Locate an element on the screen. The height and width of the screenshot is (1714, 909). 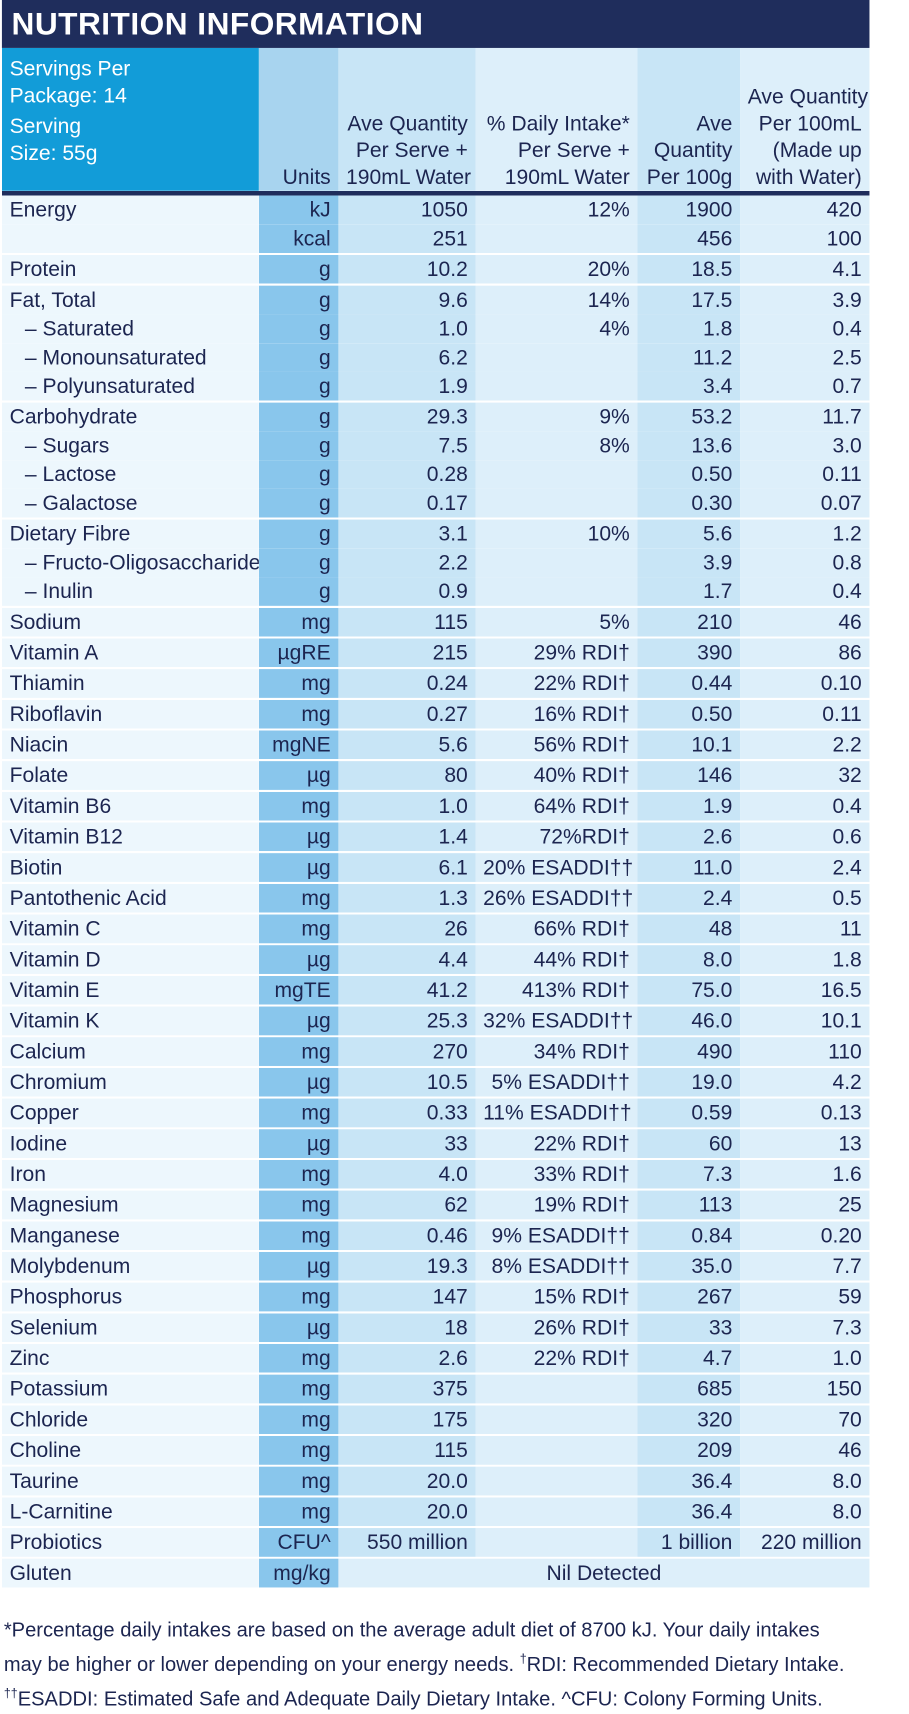
cell-serve: 62 is located at coordinates (407, 1204).